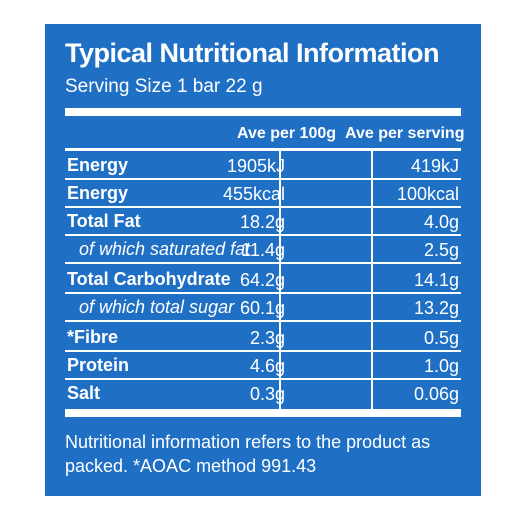 Image resolution: width=510 pixels, height=510 pixels. Describe the element at coordinates (267, 366) in the screenshot. I see `value-per-100g: 4.6g` at that location.